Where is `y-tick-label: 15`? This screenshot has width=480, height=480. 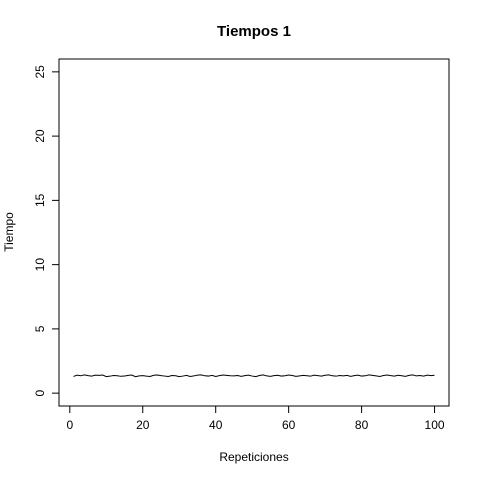
y-tick-label: 15 is located at coordinates (40, 200).